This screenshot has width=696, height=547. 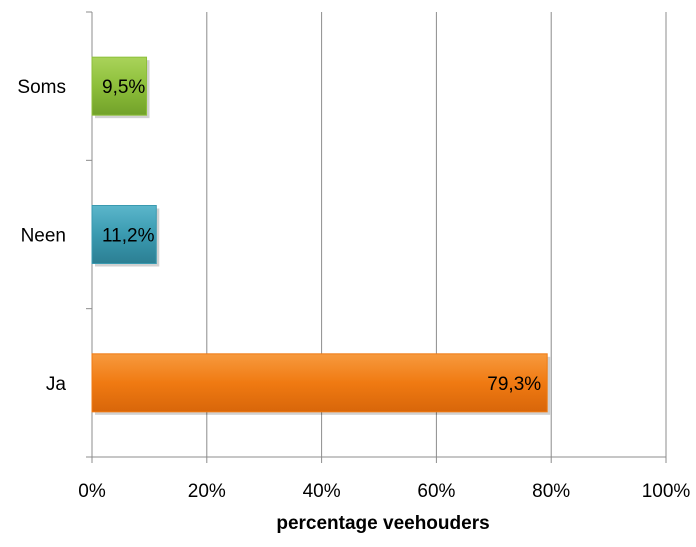 I want to click on data-label: 79,3%, so click(x=514, y=384).